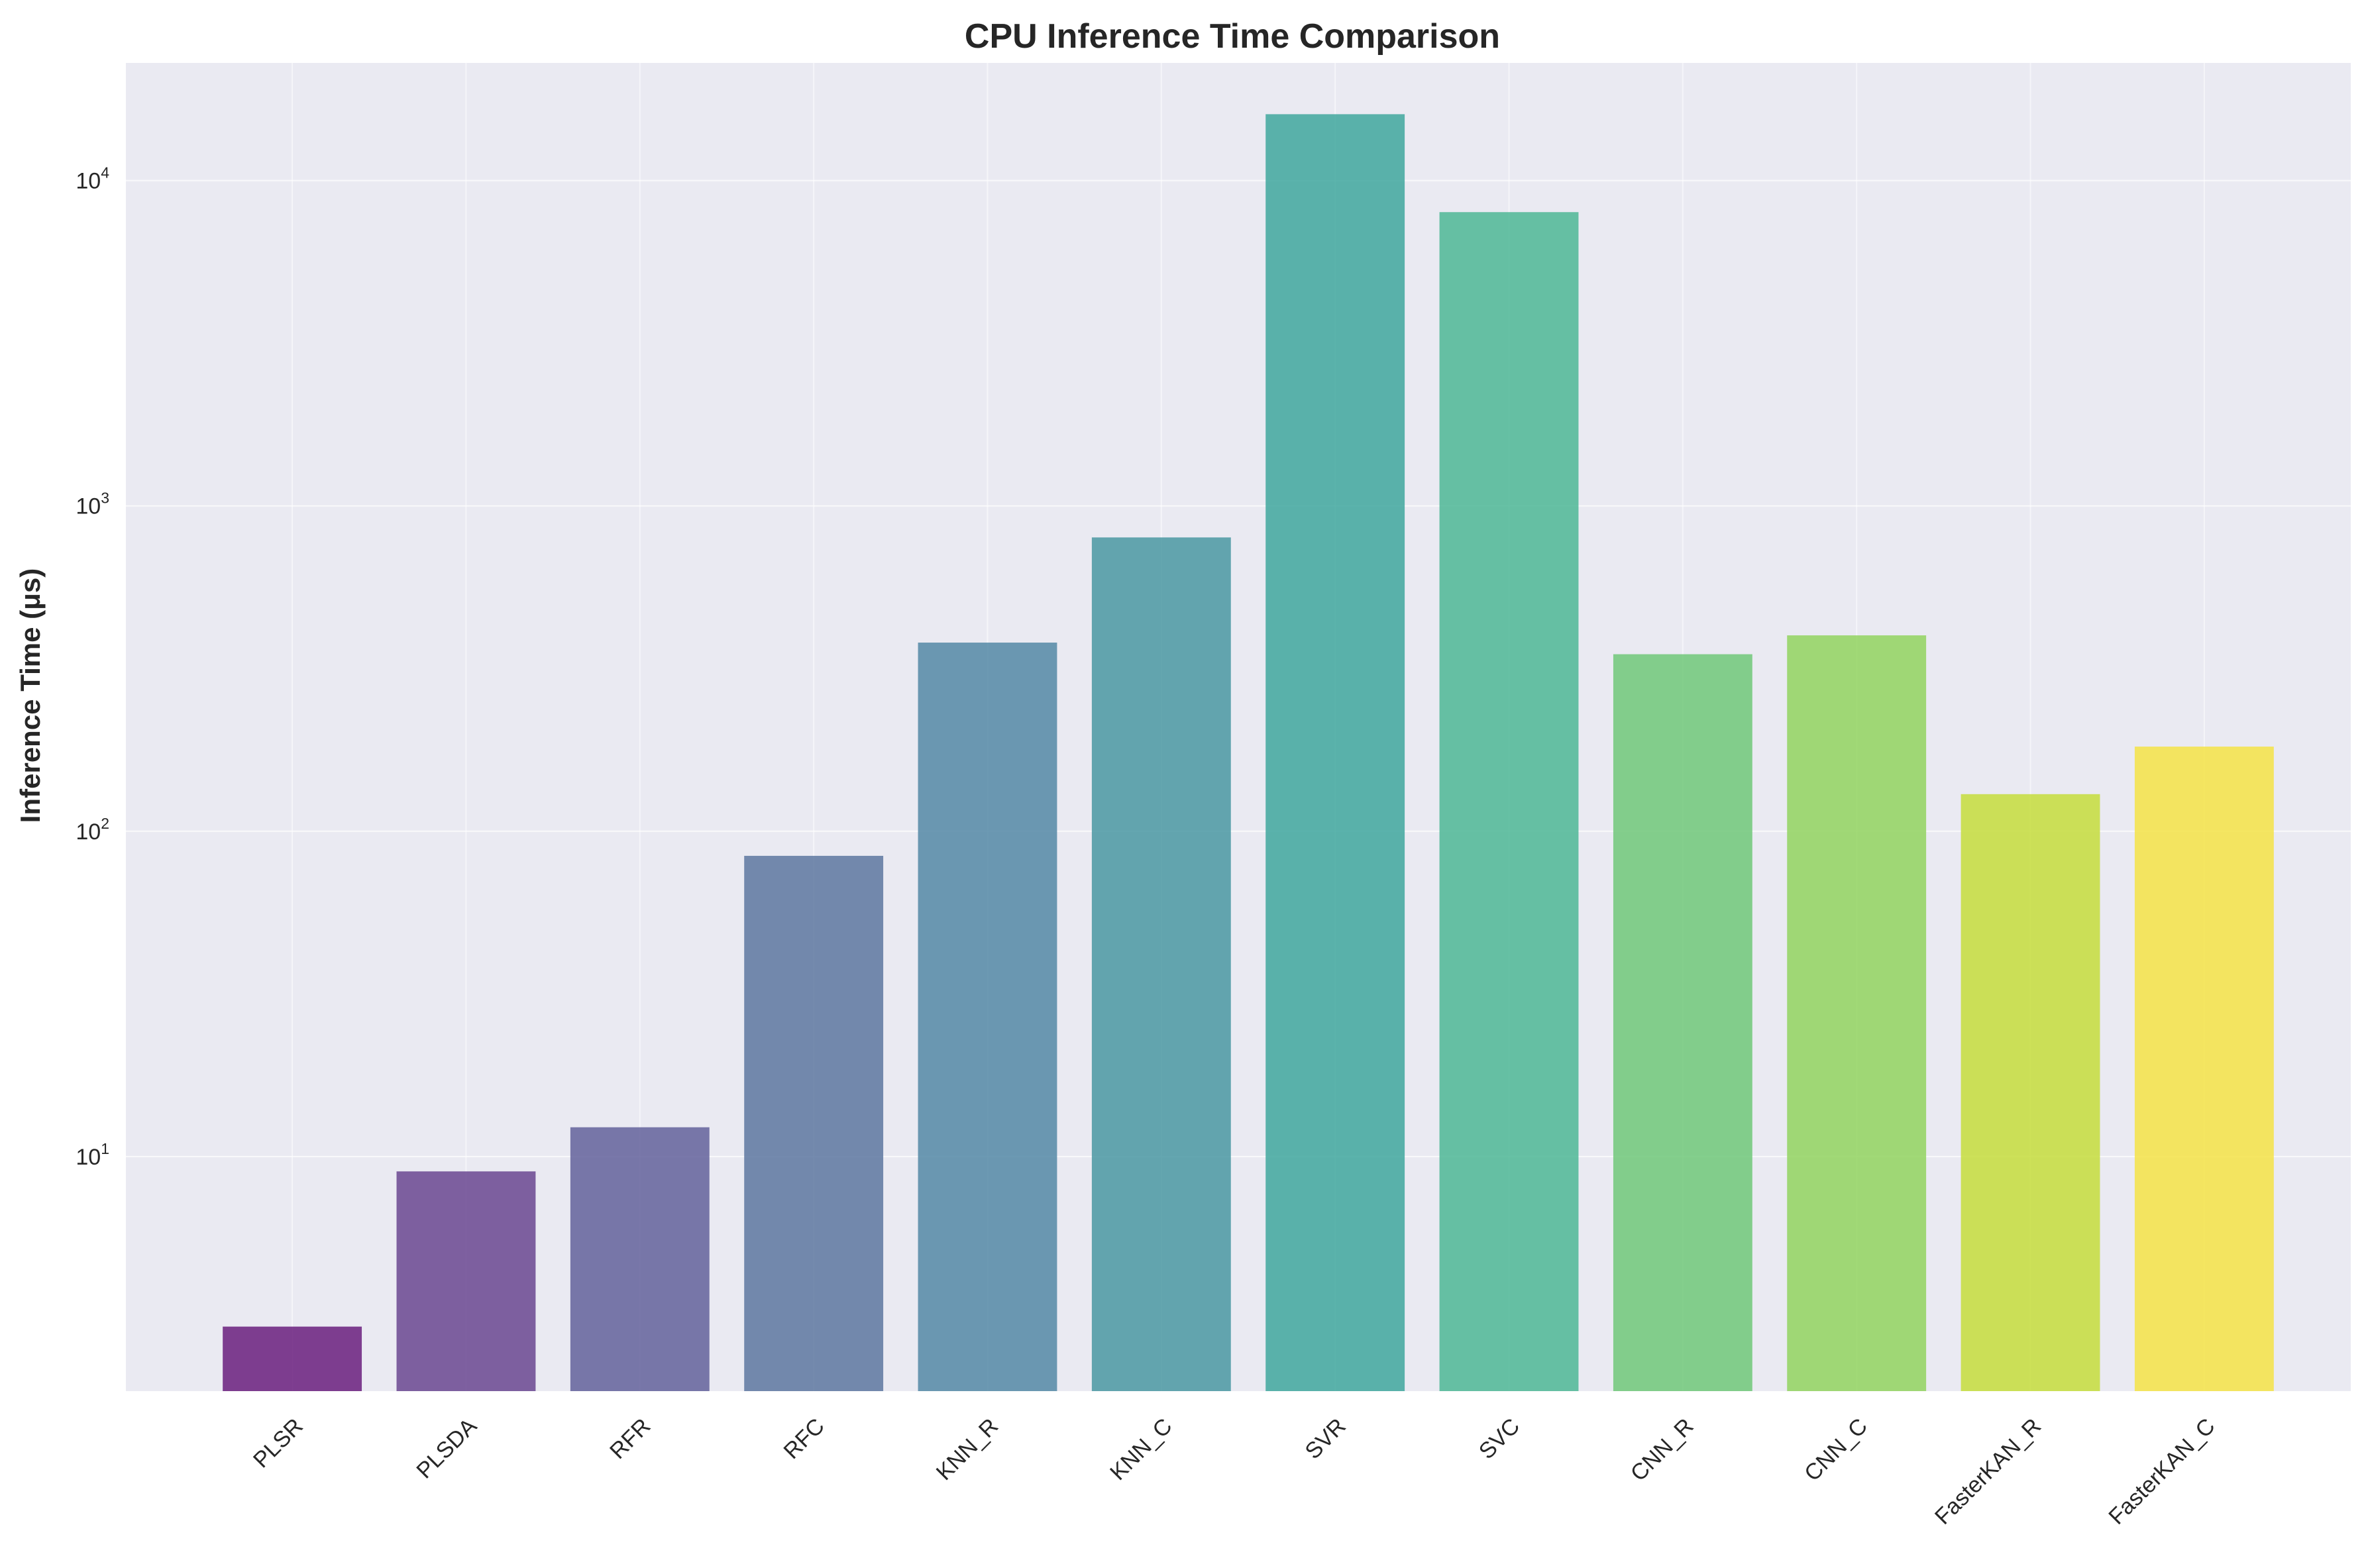 This screenshot has width=2364, height=1568. Describe the element at coordinates (92, 179) in the screenshot. I see `y-tick-label: 10⁴` at that location.